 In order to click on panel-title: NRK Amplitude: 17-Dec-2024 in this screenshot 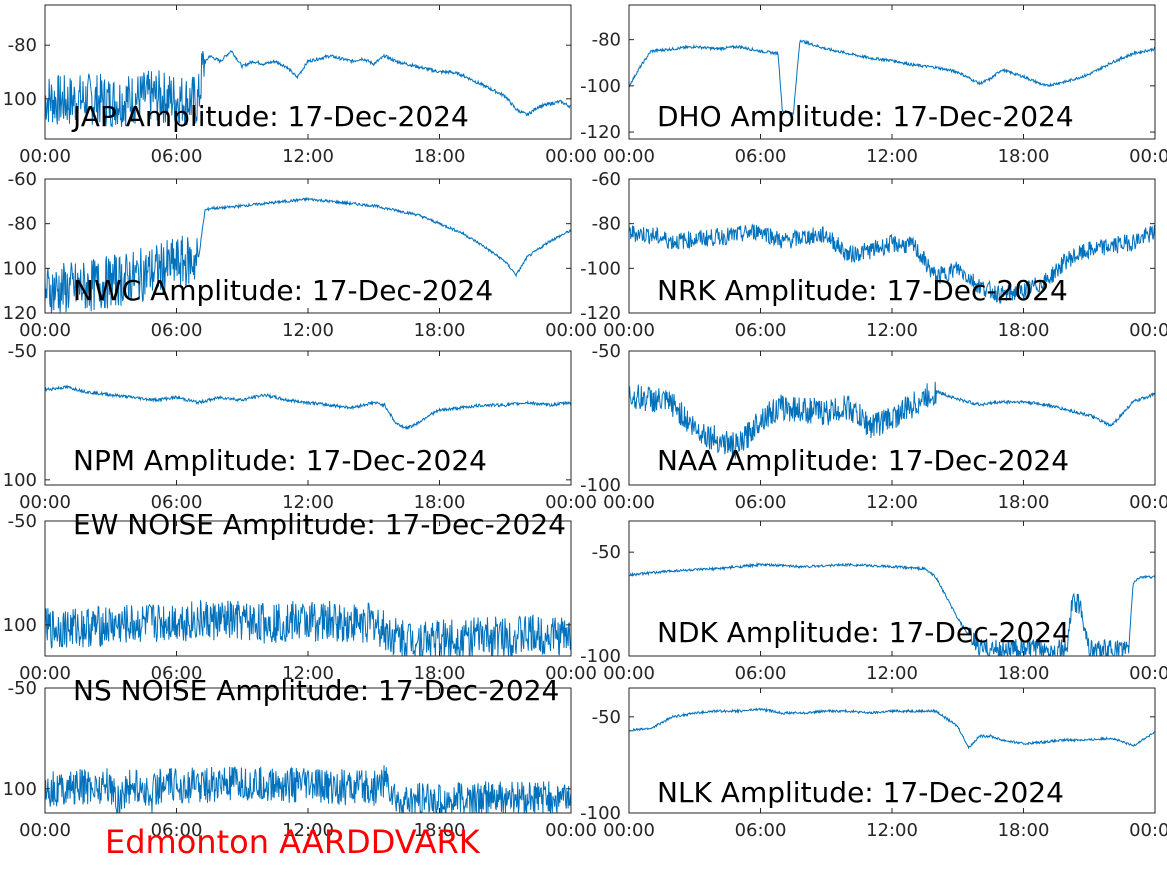, I will do `click(862, 290)`.